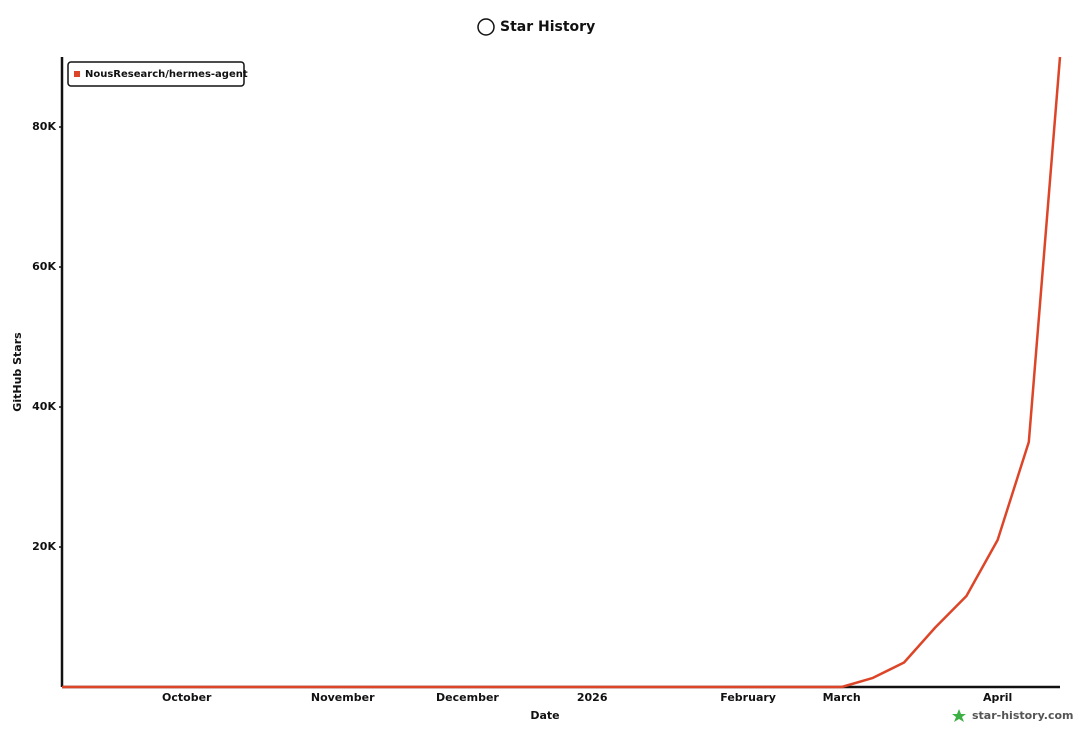 The height and width of the screenshot is (744, 1080). What do you see at coordinates (997, 697) in the screenshot?
I see `x-tick-label: April` at bounding box center [997, 697].